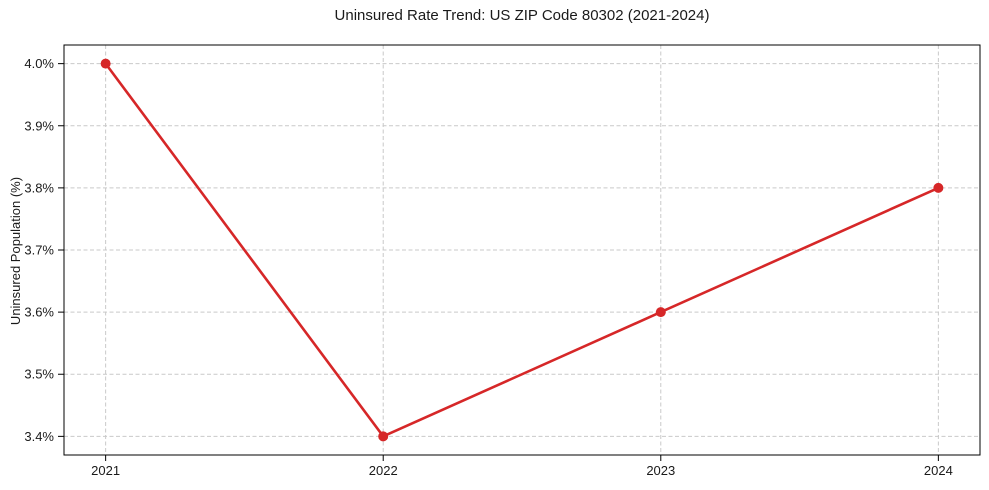 The image size is (989, 490). Describe the element at coordinates (105, 470) in the screenshot. I see `x-tick-label: 2021` at that location.